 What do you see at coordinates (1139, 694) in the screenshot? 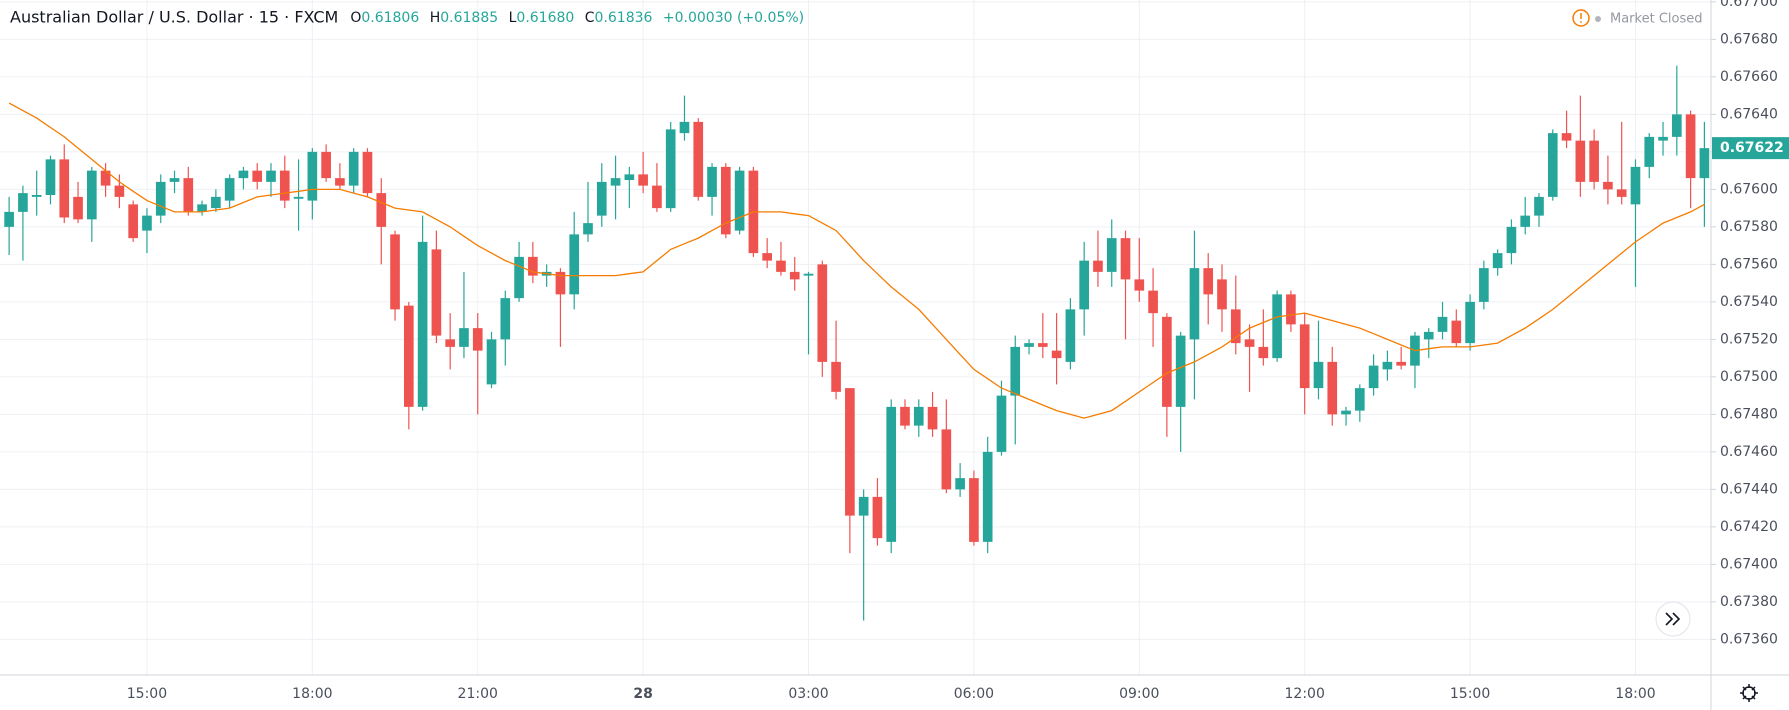
I see `x-tick-label: 09:00` at bounding box center [1139, 694].